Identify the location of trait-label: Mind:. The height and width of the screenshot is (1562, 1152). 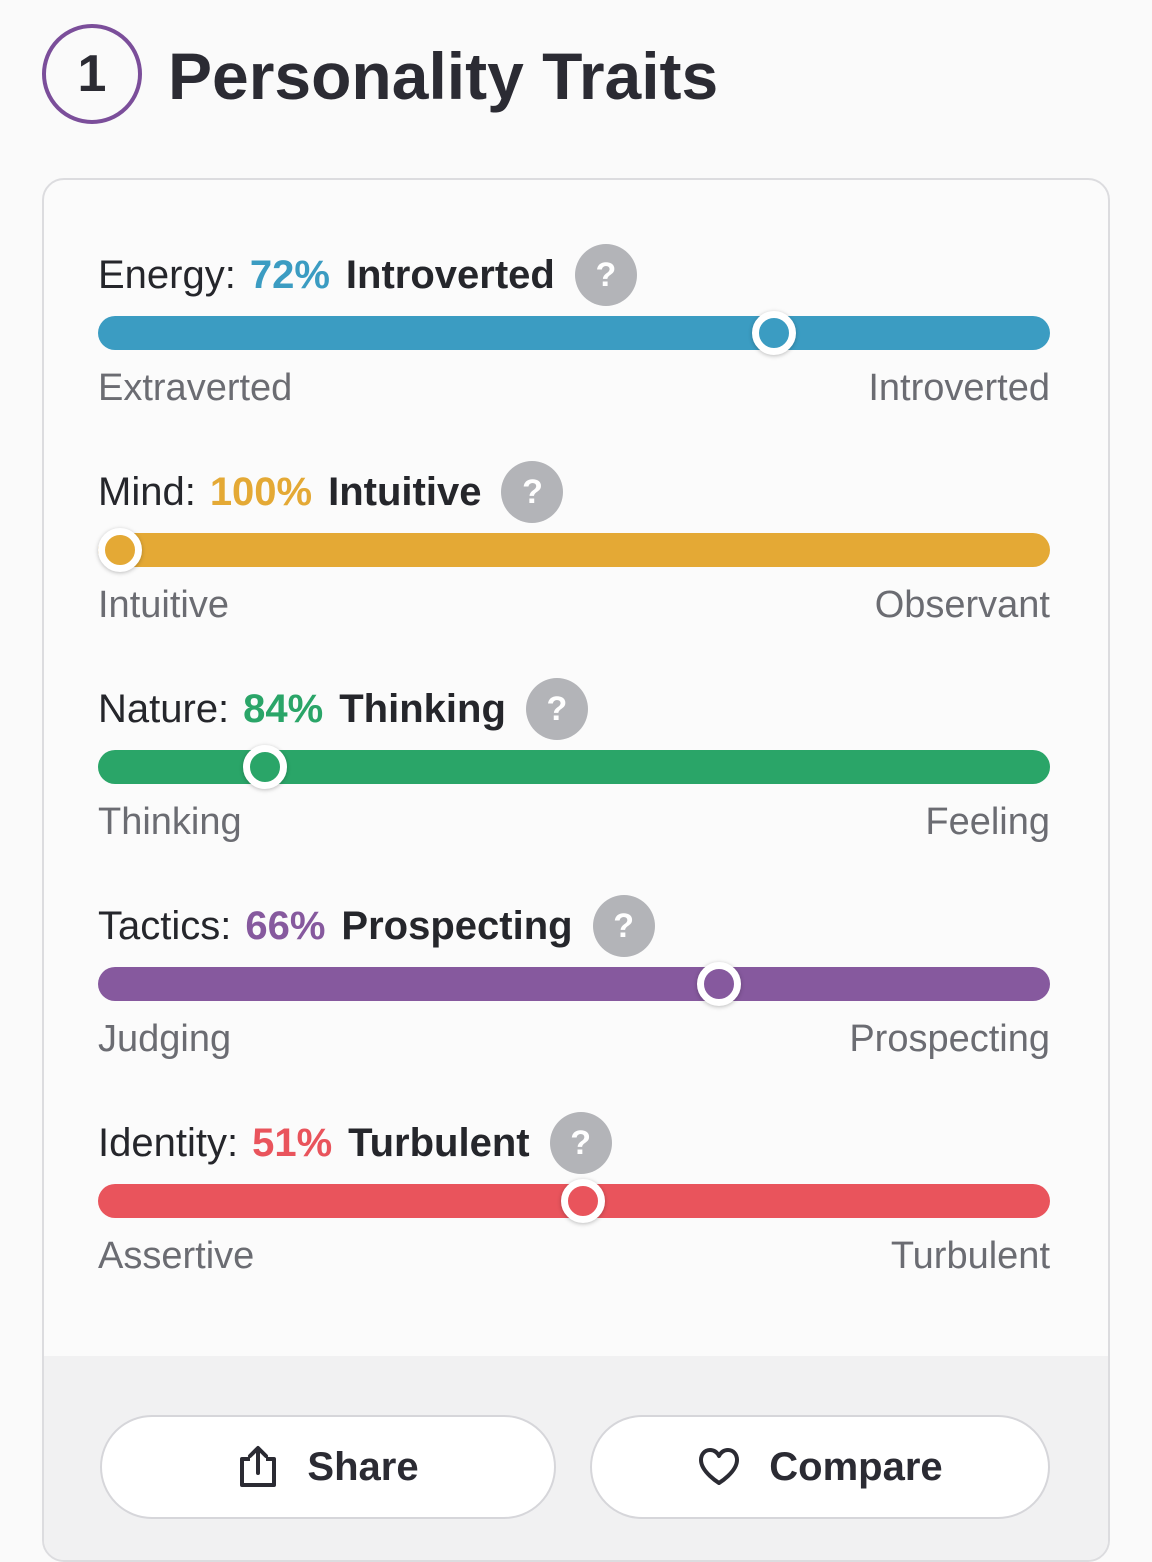
(147, 492).